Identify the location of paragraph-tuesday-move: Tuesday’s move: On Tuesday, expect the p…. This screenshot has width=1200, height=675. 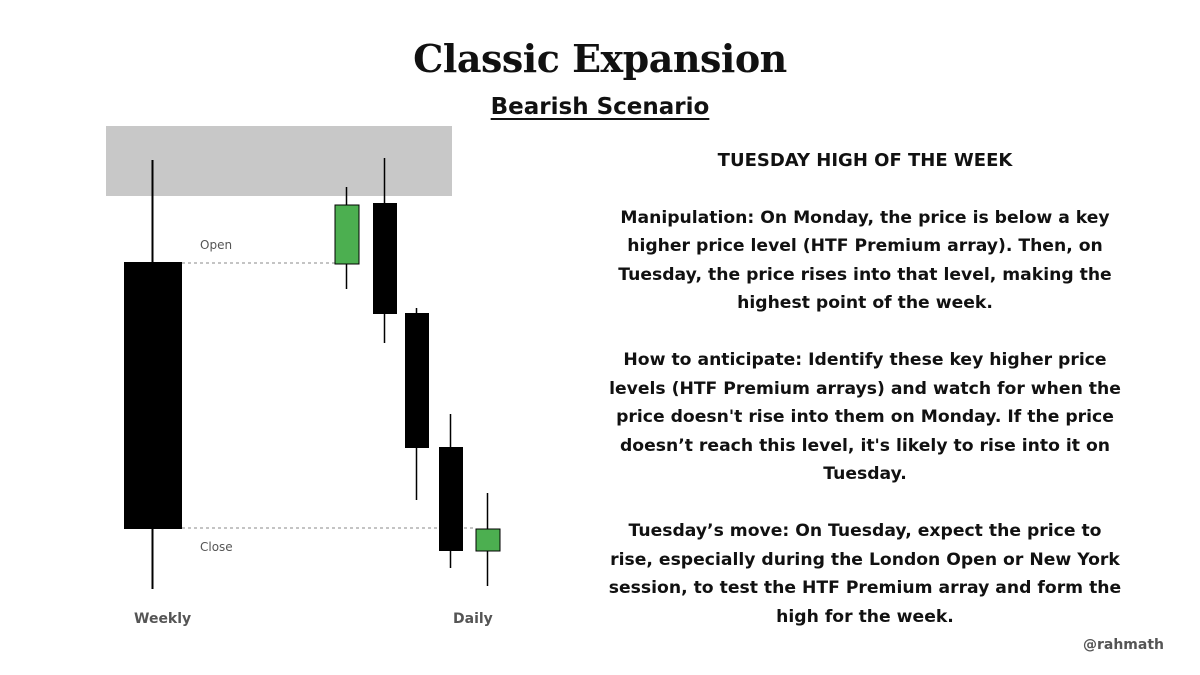
(865, 574).